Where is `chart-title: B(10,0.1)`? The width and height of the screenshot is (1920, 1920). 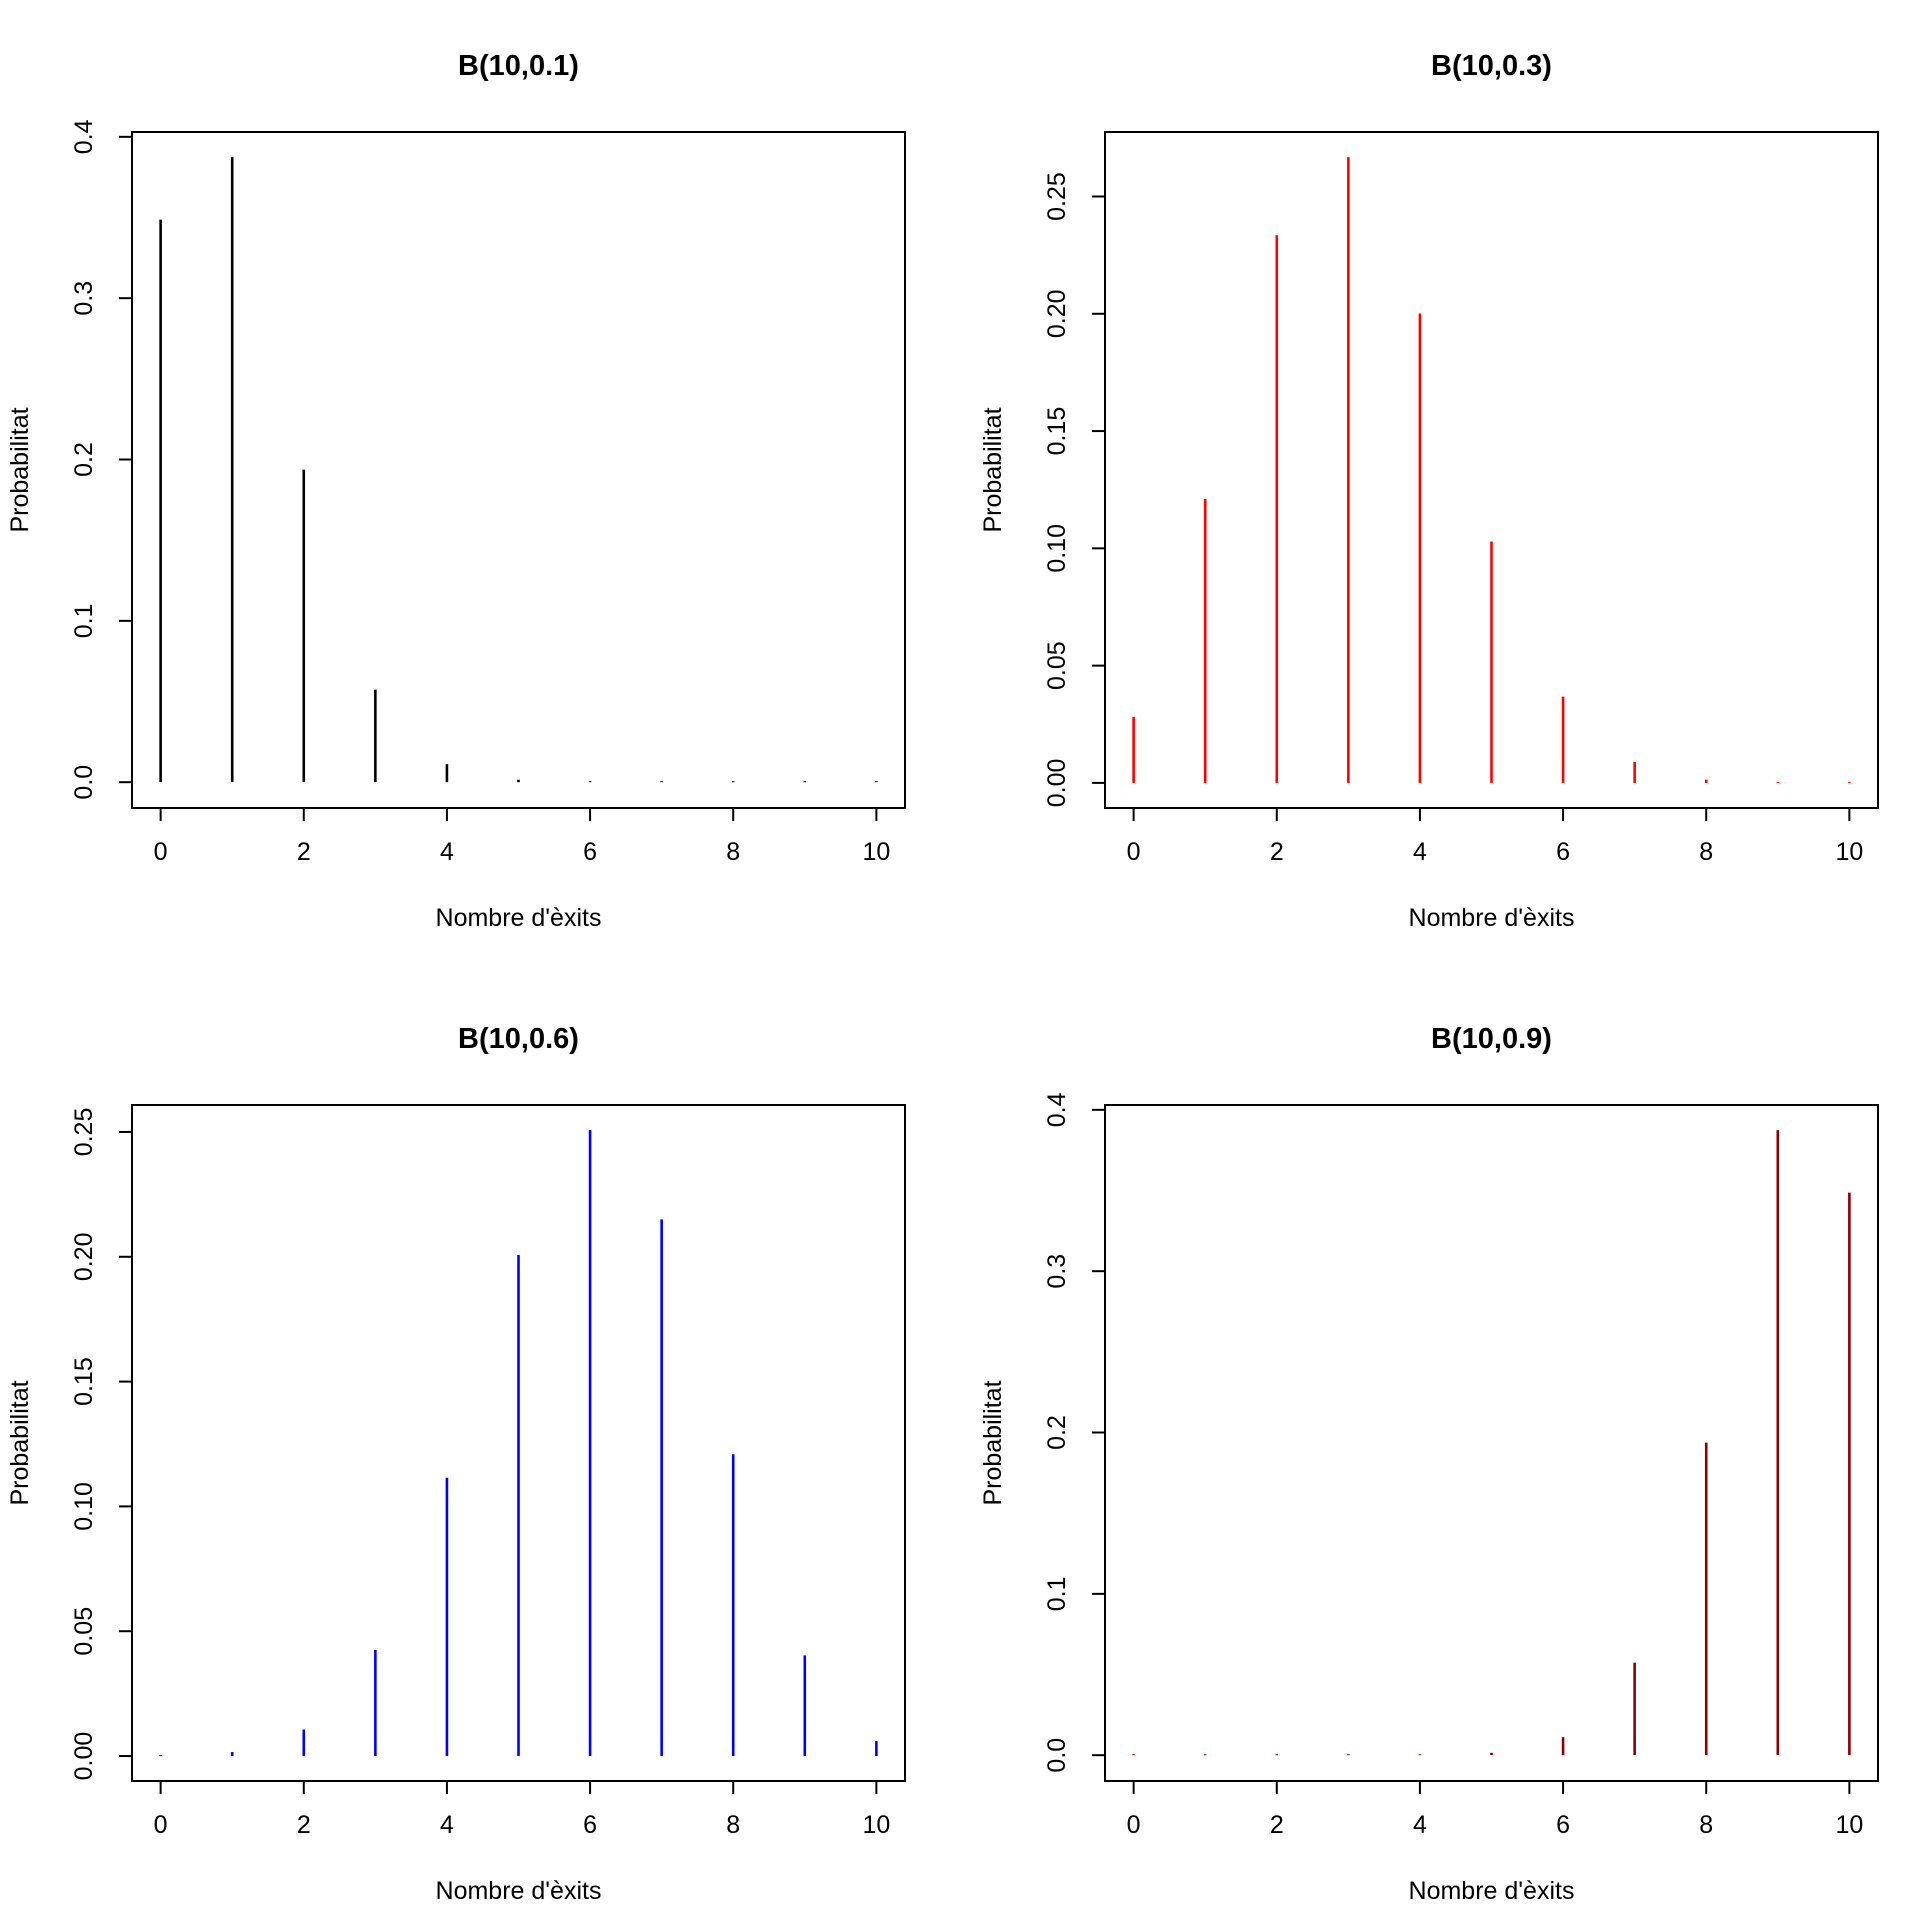 chart-title: B(10,0.1) is located at coordinates (518, 66).